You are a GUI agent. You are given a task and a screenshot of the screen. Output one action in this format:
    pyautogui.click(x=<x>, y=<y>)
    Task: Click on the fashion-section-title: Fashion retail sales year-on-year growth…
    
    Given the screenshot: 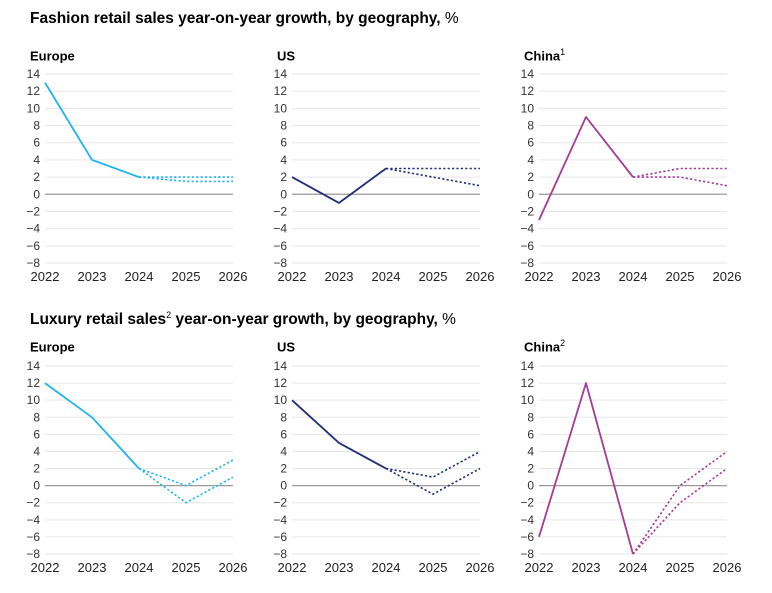 What is the action you would take?
    pyautogui.click(x=244, y=18)
    